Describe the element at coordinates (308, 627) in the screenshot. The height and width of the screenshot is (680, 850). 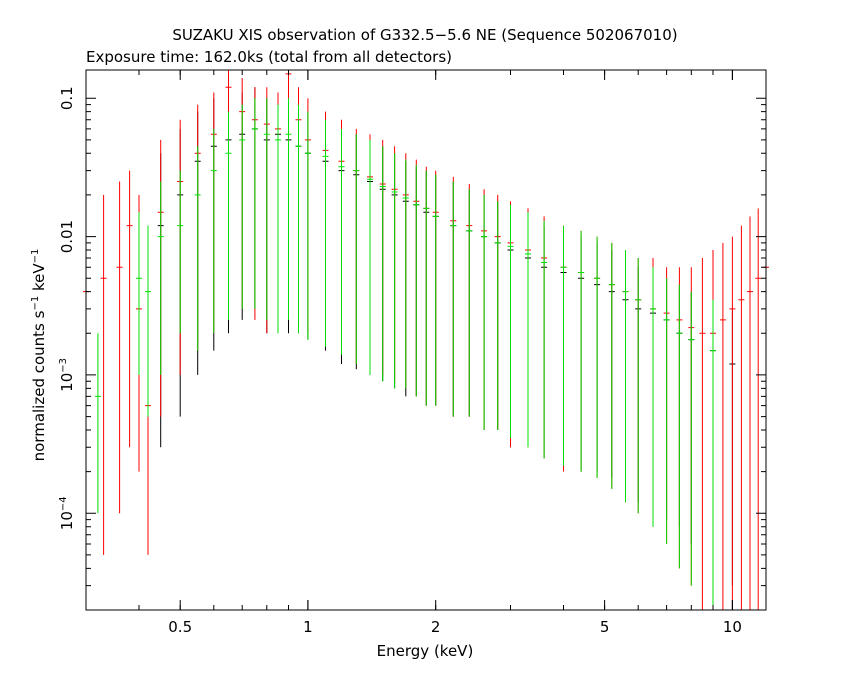
I see `x-tick-label: 1` at that location.